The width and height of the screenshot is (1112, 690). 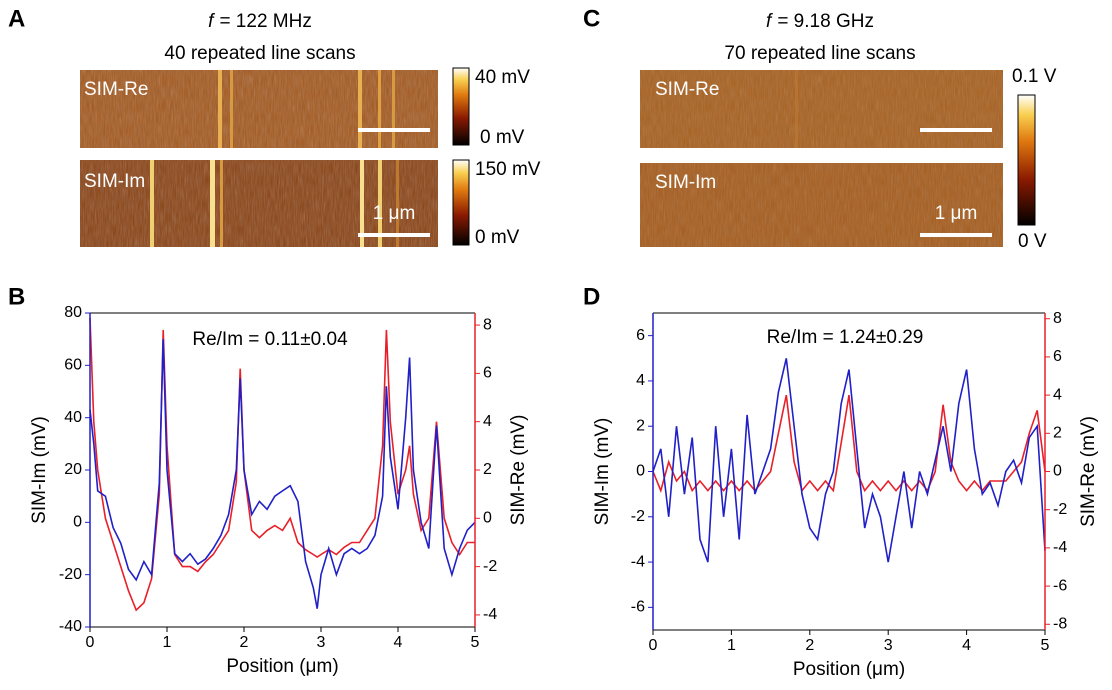 What do you see at coordinates (73, 417) in the screenshot?
I see `y-tick-label: 40` at bounding box center [73, 417].